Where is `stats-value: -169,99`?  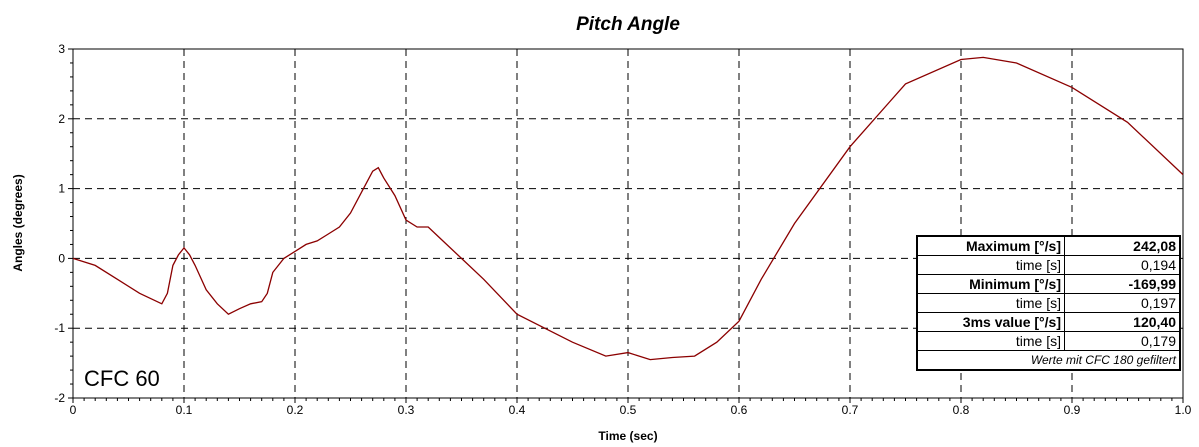
stats-value: -169,99 is located at coordinates (1122, 284).